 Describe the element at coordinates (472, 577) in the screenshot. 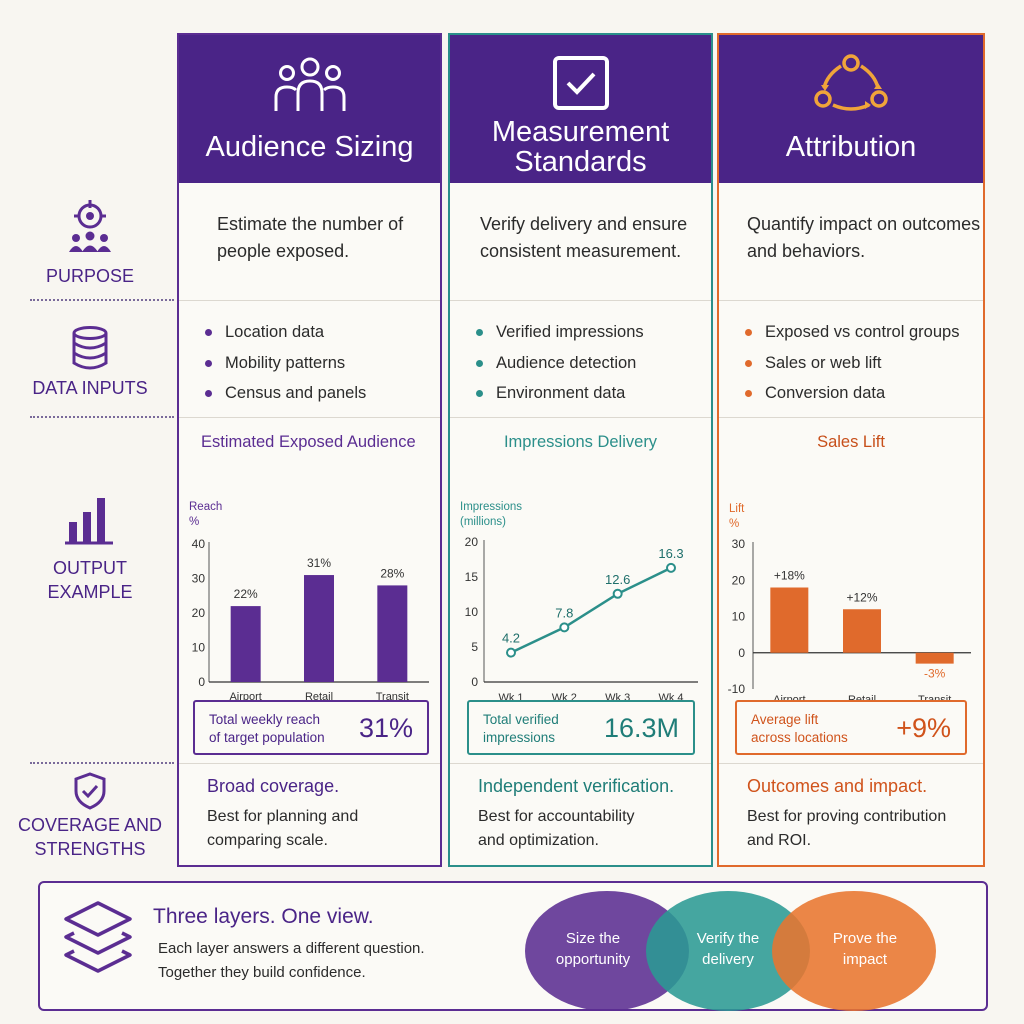

I see `tick-label: 15` at that location.